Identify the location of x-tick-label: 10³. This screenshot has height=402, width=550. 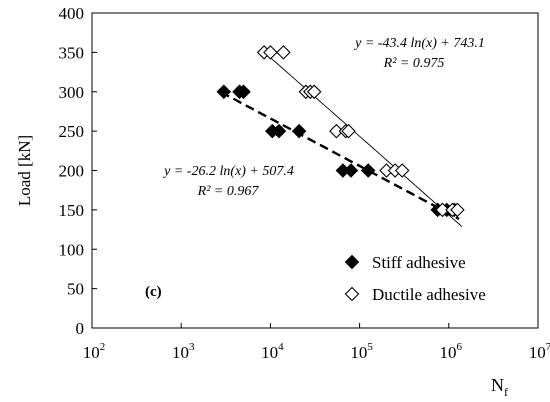
(183, 351).